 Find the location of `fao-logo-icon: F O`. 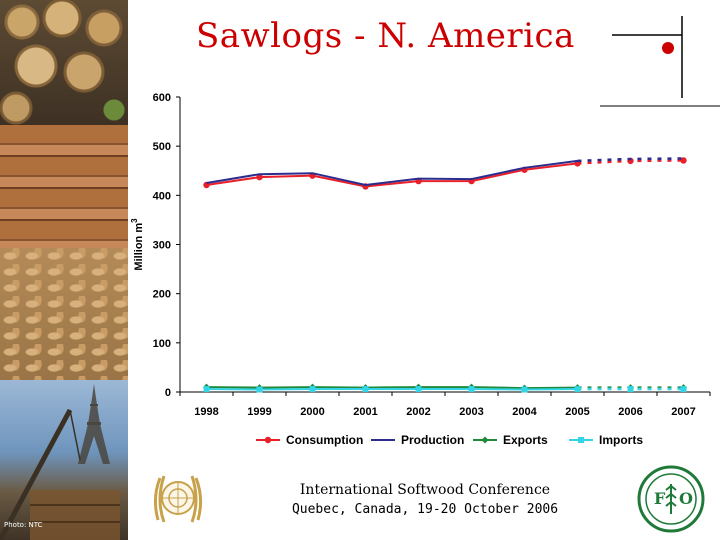

fao-logo-icon: F O is located at coordinates (671, 499).